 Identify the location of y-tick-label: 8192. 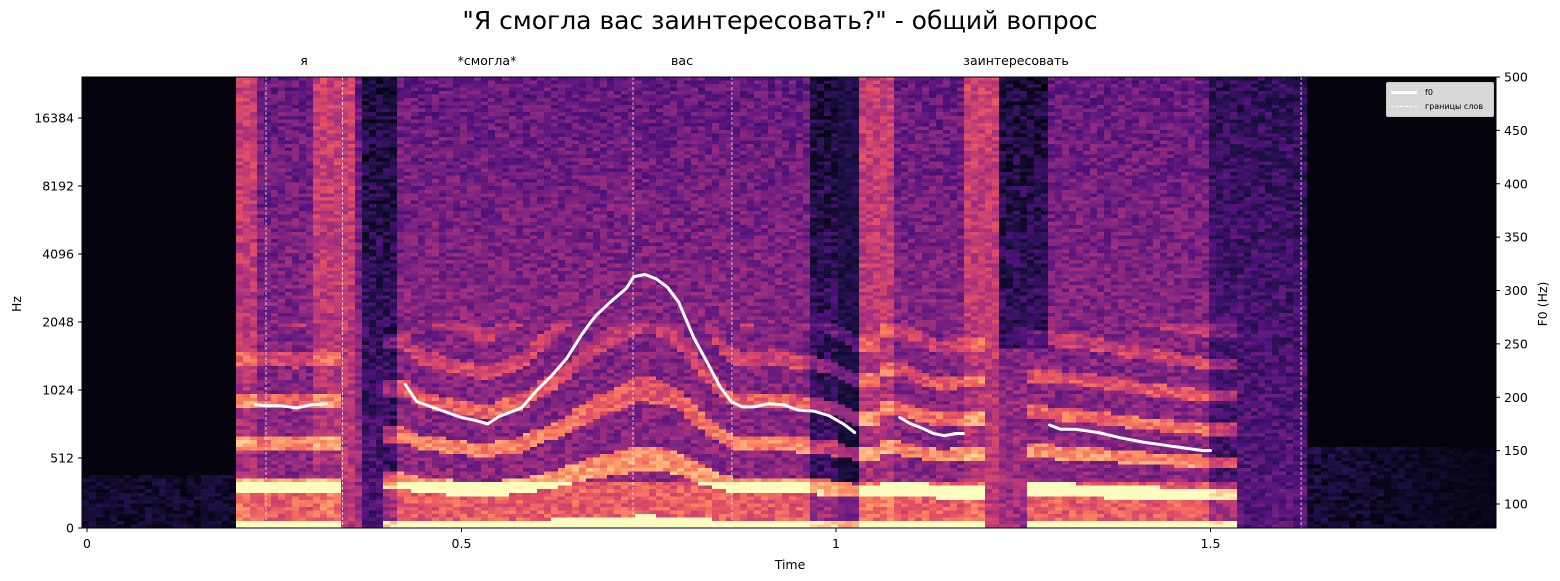
(58, 186).